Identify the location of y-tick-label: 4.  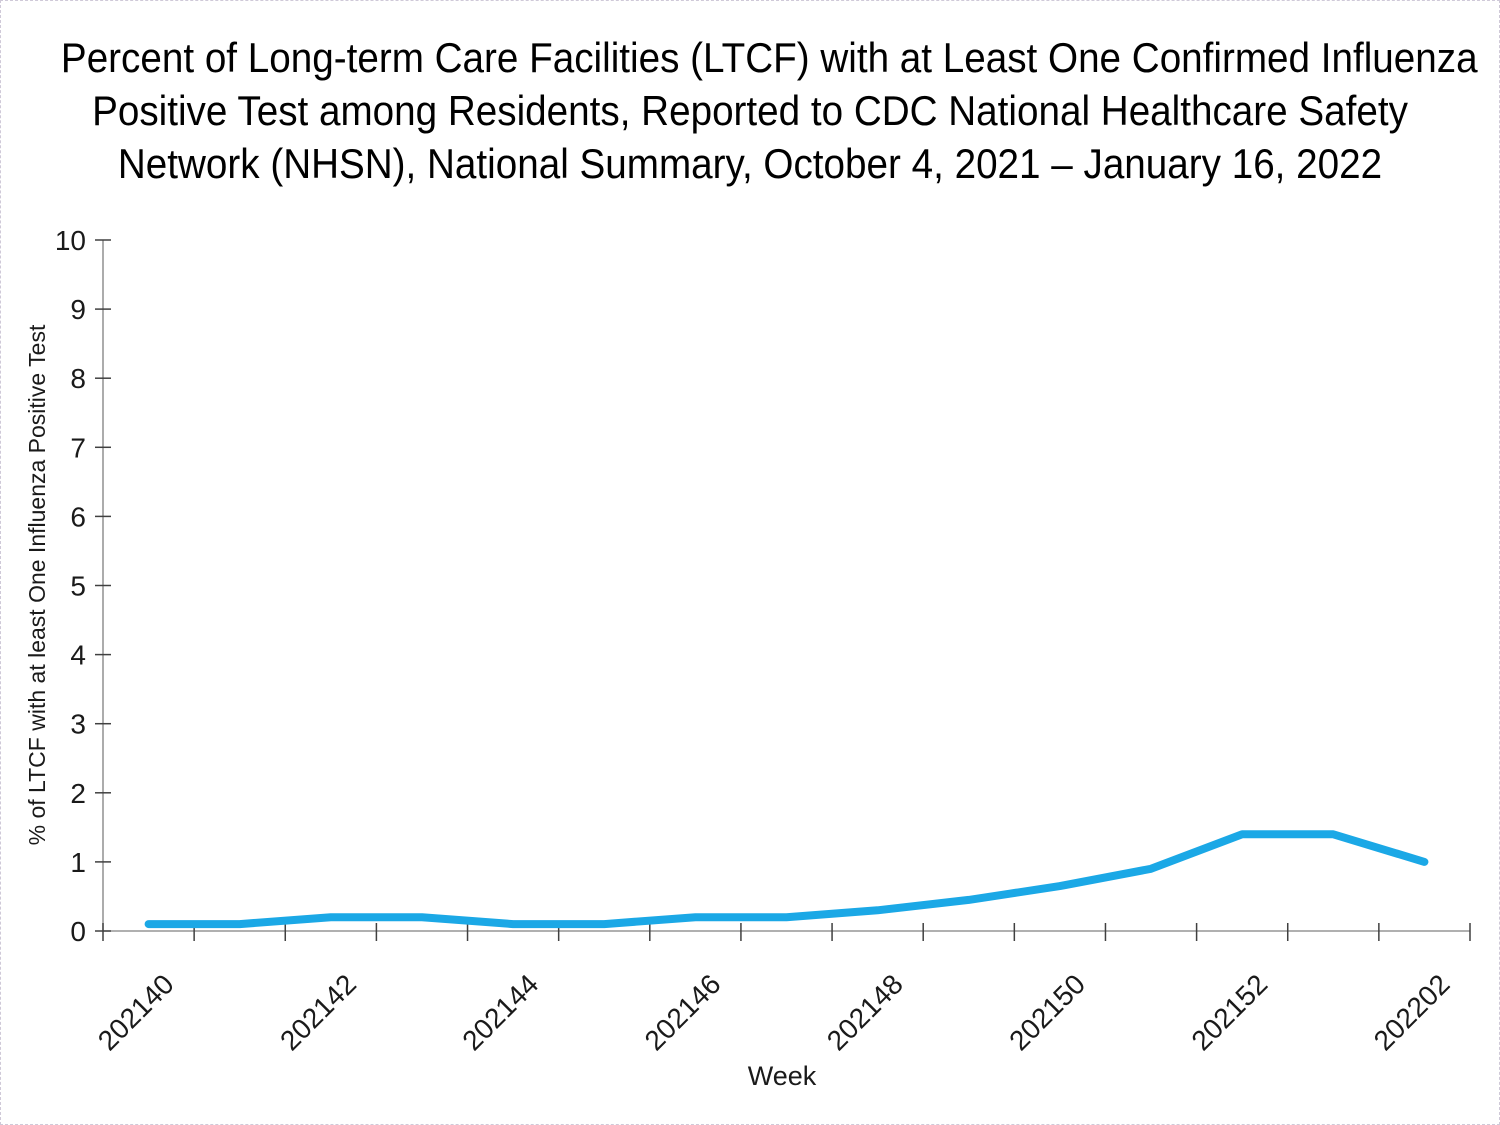
(78, 655).